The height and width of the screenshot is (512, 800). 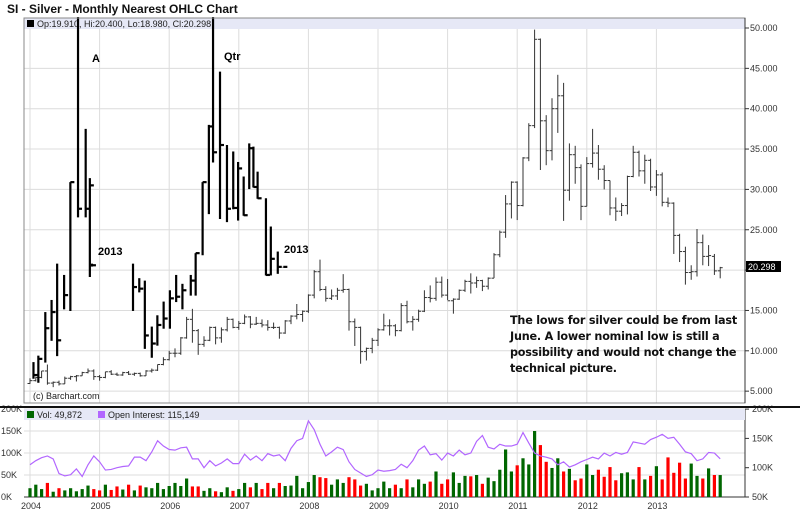 I want to click on x-tick-label: 2007, so click(x=240, y=506).